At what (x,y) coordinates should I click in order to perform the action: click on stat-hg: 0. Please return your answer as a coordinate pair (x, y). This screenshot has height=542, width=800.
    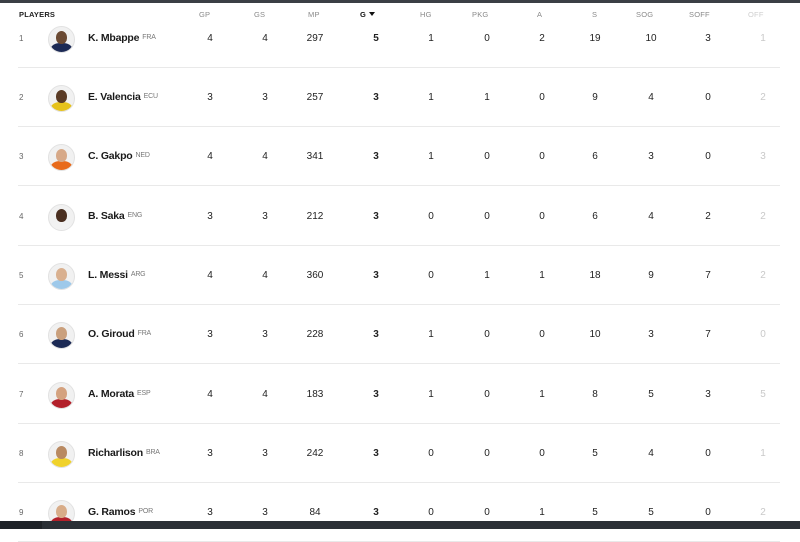
    Looking at the image, I should click on (431, 512).